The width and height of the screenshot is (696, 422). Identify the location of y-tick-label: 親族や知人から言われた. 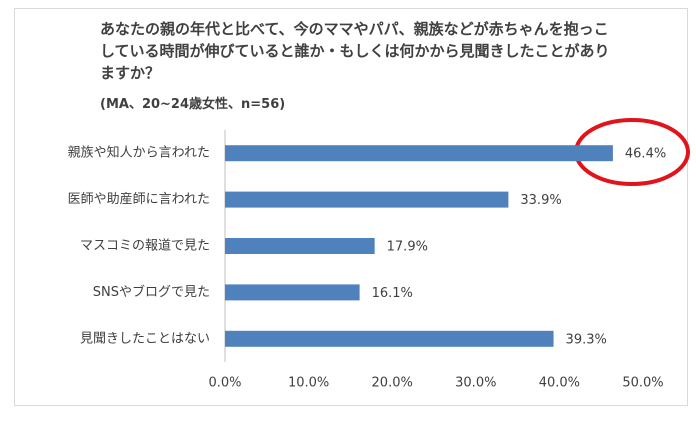
(139, 153).